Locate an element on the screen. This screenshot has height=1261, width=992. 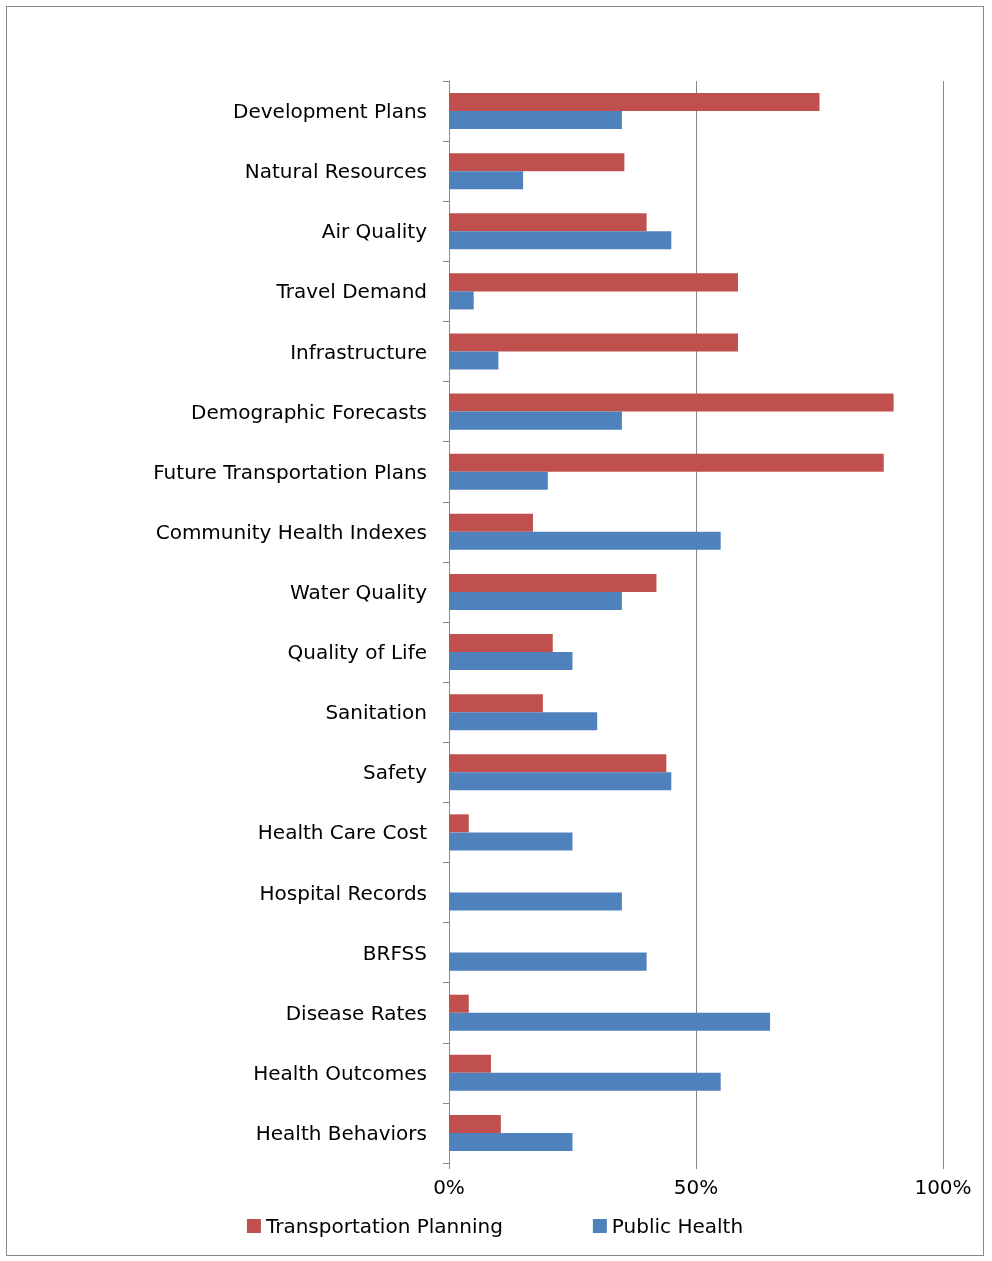
y-tick-label: Sanitation is located at coordinates (376, 712).